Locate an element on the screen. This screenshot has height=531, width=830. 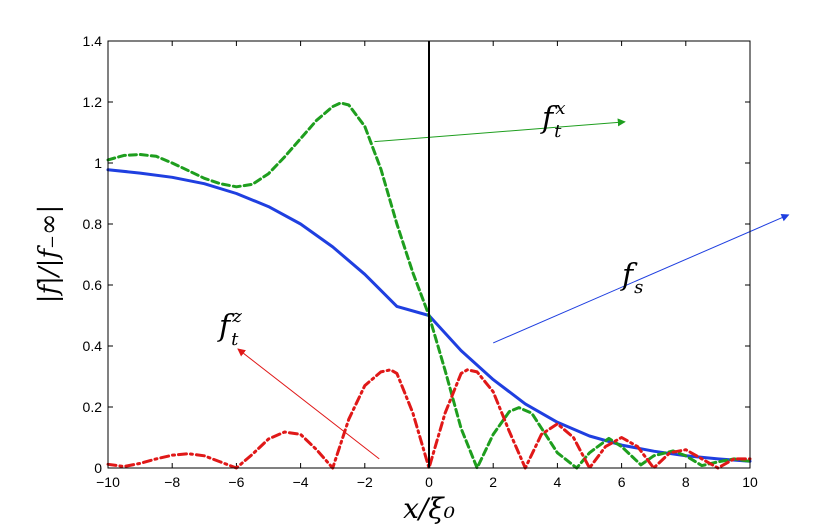
y-tick-label: 1.2 is located at coordinates (93, 102).